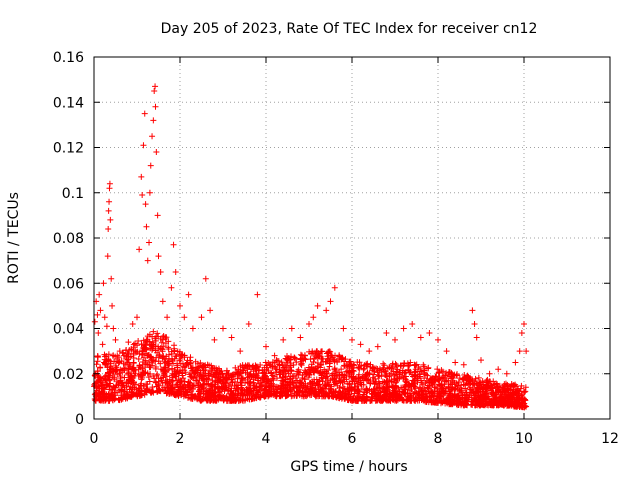 This screenshot has height=480, width=640. What do you see at coordinates (68, 103) in the screenshot?
I see `y-tick-label: 0.14` at bounding box center [68, 103].